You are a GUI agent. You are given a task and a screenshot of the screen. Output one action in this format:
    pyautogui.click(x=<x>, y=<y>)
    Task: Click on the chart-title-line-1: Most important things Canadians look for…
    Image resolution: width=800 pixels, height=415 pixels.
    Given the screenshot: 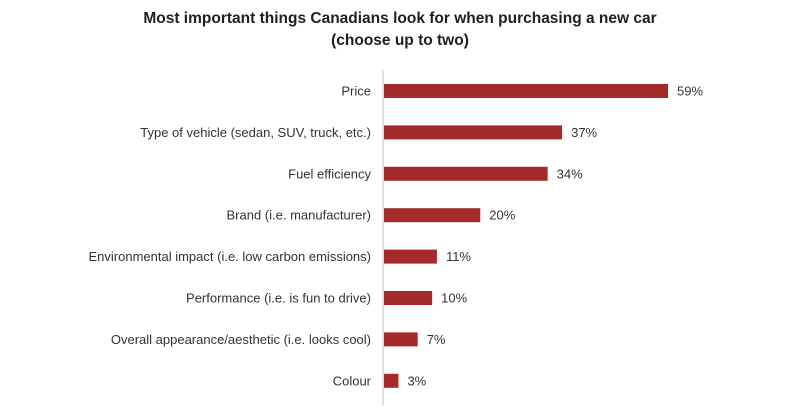 What is the action you would take?
    pyautogui.click(x=400, y=18)
    